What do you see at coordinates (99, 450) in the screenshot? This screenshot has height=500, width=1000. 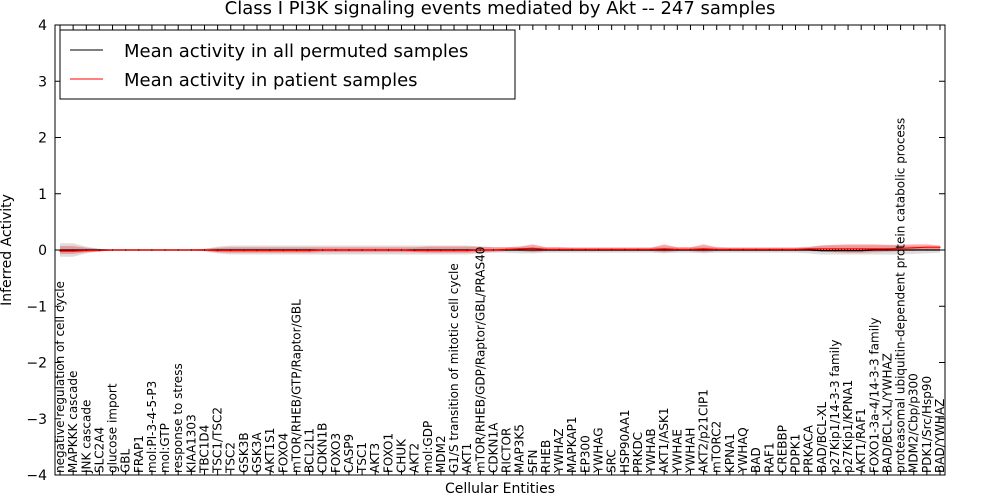 I see `x-tick-label: SLC2A4` at bounding box center [99, 450].